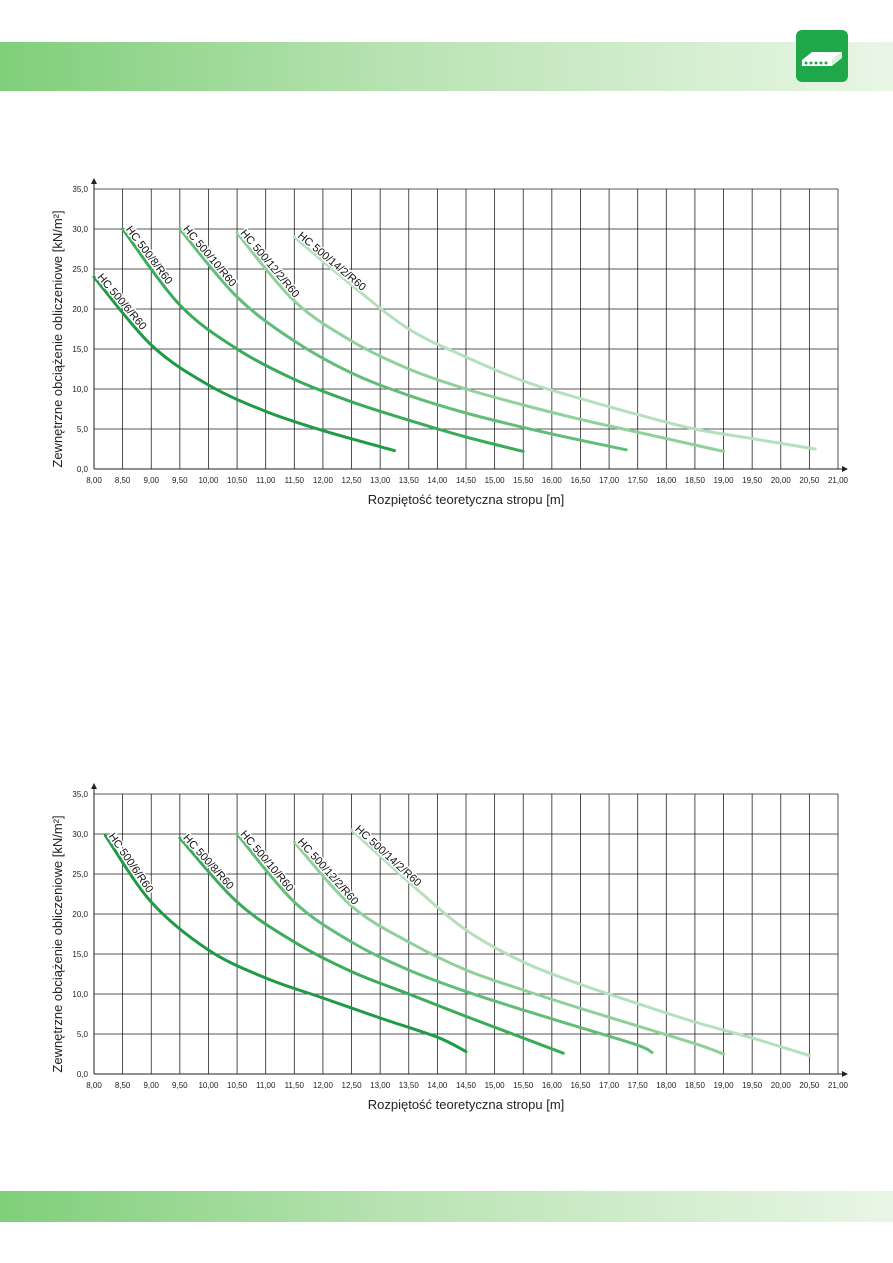 This screenshot has width=893, height=1263. I want to click on footer-band, so click(446, 1206).